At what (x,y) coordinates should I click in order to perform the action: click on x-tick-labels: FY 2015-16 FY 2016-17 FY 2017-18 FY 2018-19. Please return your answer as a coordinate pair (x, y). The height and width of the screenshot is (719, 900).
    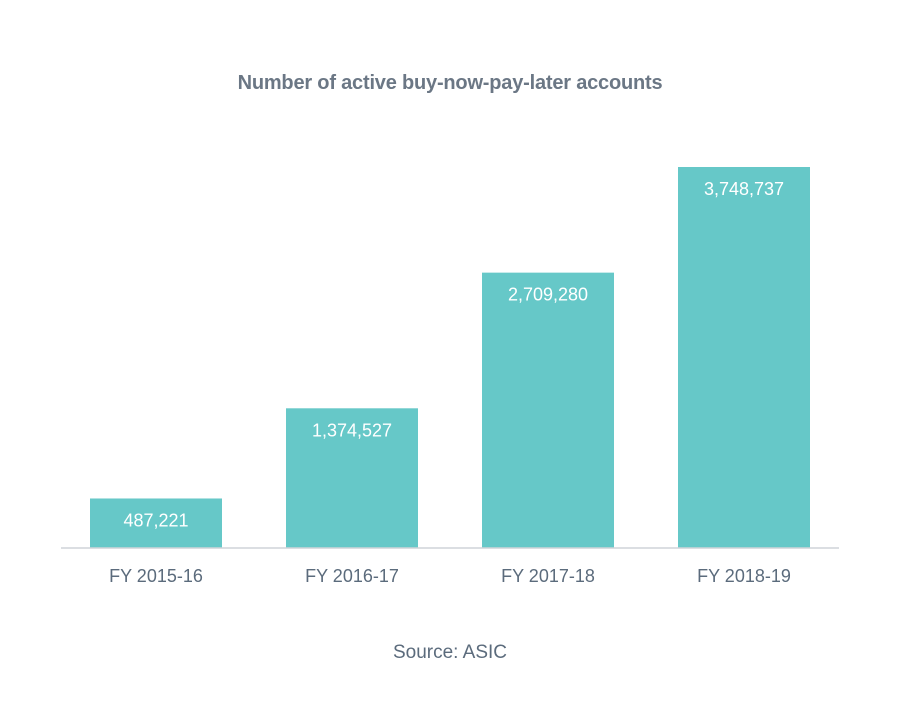
    Looking at the image, I should click on (450, 576).